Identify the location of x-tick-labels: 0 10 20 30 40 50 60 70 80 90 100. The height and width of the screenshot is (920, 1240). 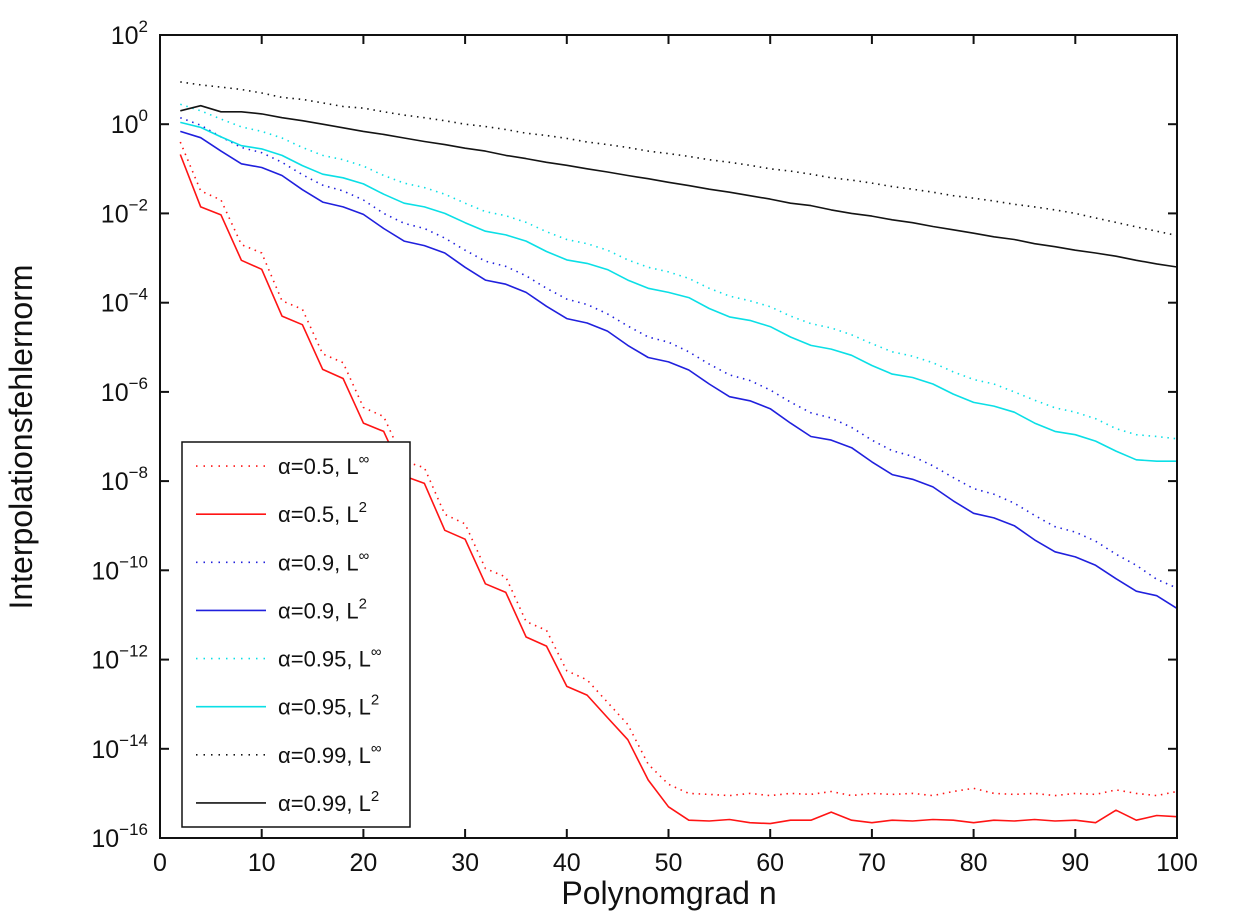
(675, 863).